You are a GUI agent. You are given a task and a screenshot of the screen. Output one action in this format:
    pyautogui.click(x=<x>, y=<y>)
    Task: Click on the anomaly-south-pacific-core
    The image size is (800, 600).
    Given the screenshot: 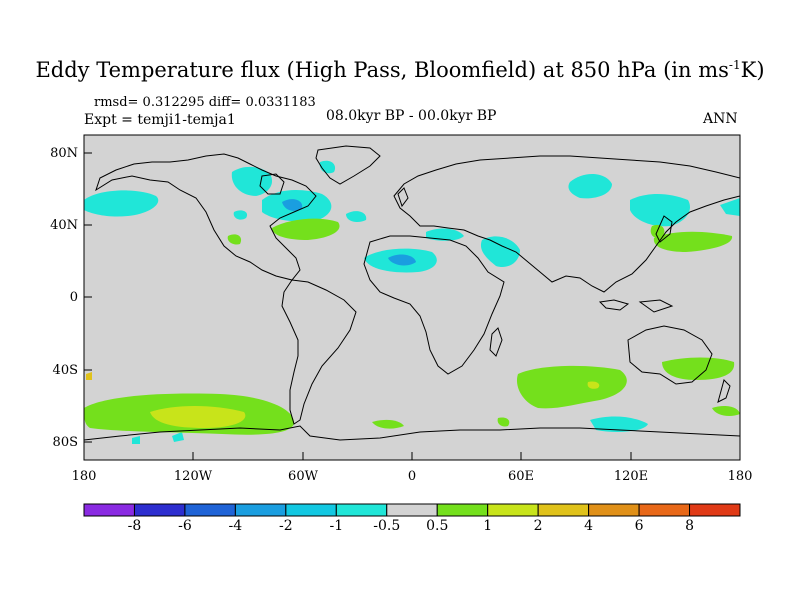 What is the action you would take?
    pyautogui.click(x=198, y=417)
    